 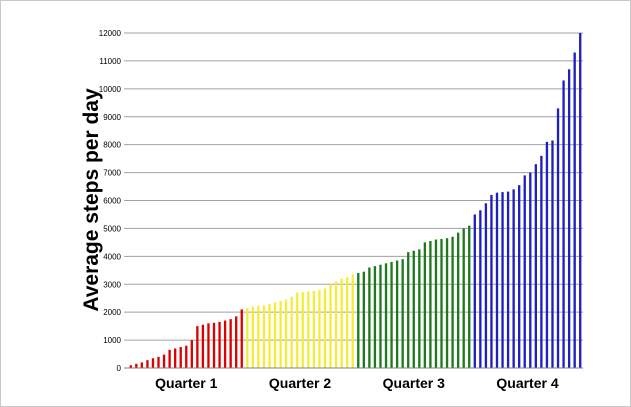 What do you see at coordinates (300, 383) in the screenshot?
I see `quarter-label: Quarter 2` at bounding box center [300, 383].